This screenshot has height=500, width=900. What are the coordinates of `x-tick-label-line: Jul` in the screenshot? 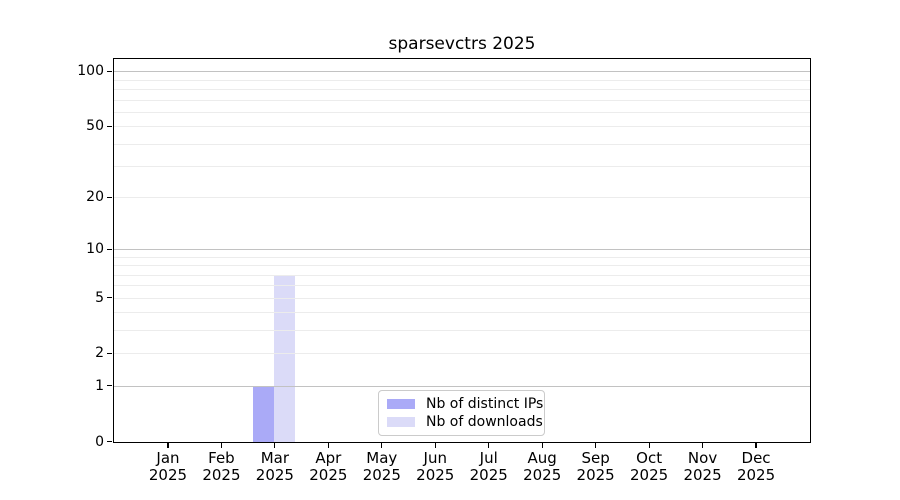 It's located at (488, 458).